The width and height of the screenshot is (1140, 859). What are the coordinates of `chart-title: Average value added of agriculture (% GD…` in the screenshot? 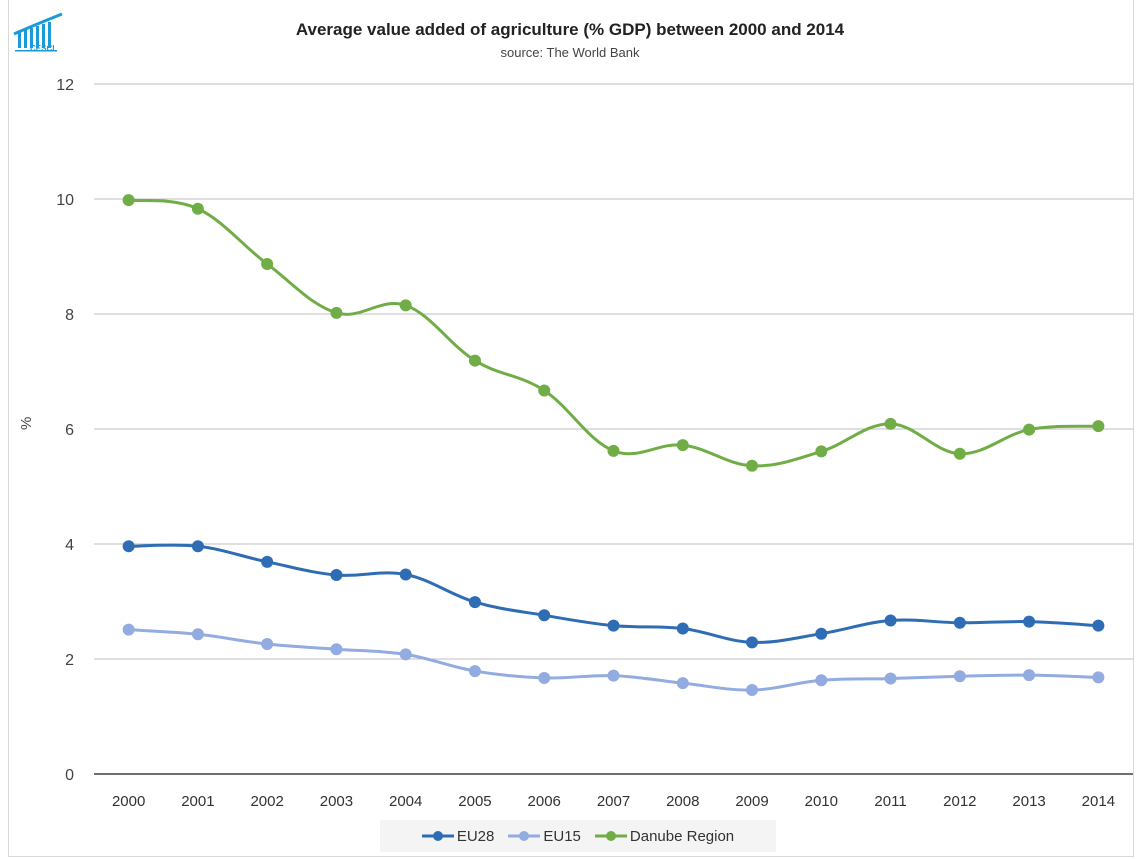 It's located at (570, 29).